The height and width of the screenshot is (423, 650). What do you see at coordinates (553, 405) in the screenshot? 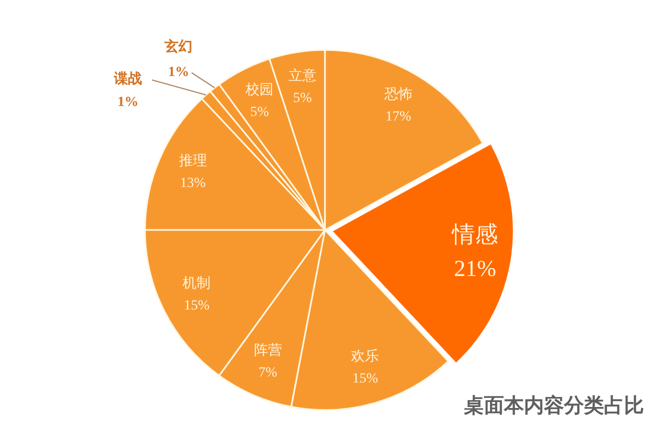
I see `text: 桌面本内容分类占比` at bounding box center [553, 405].